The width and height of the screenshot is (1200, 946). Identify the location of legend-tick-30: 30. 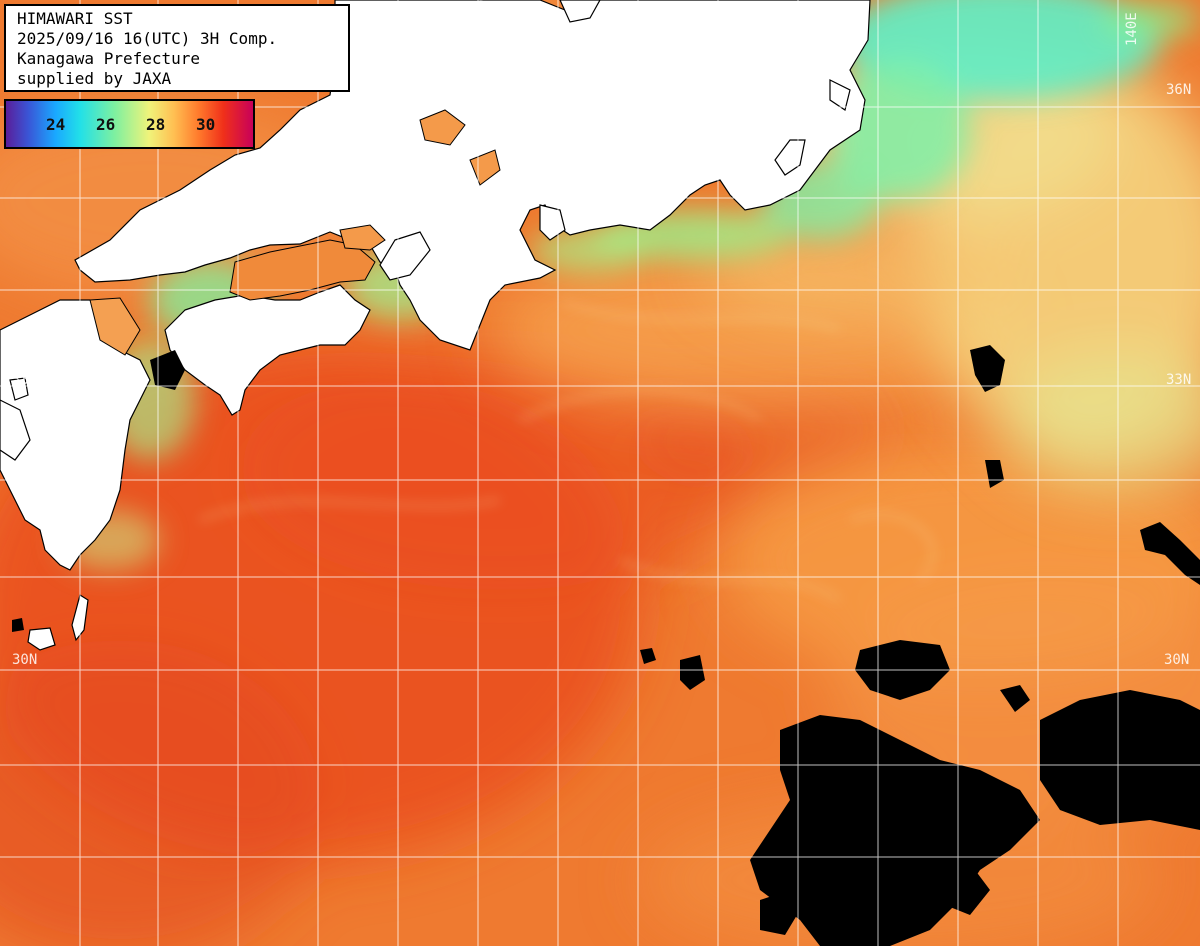
(206, 124).